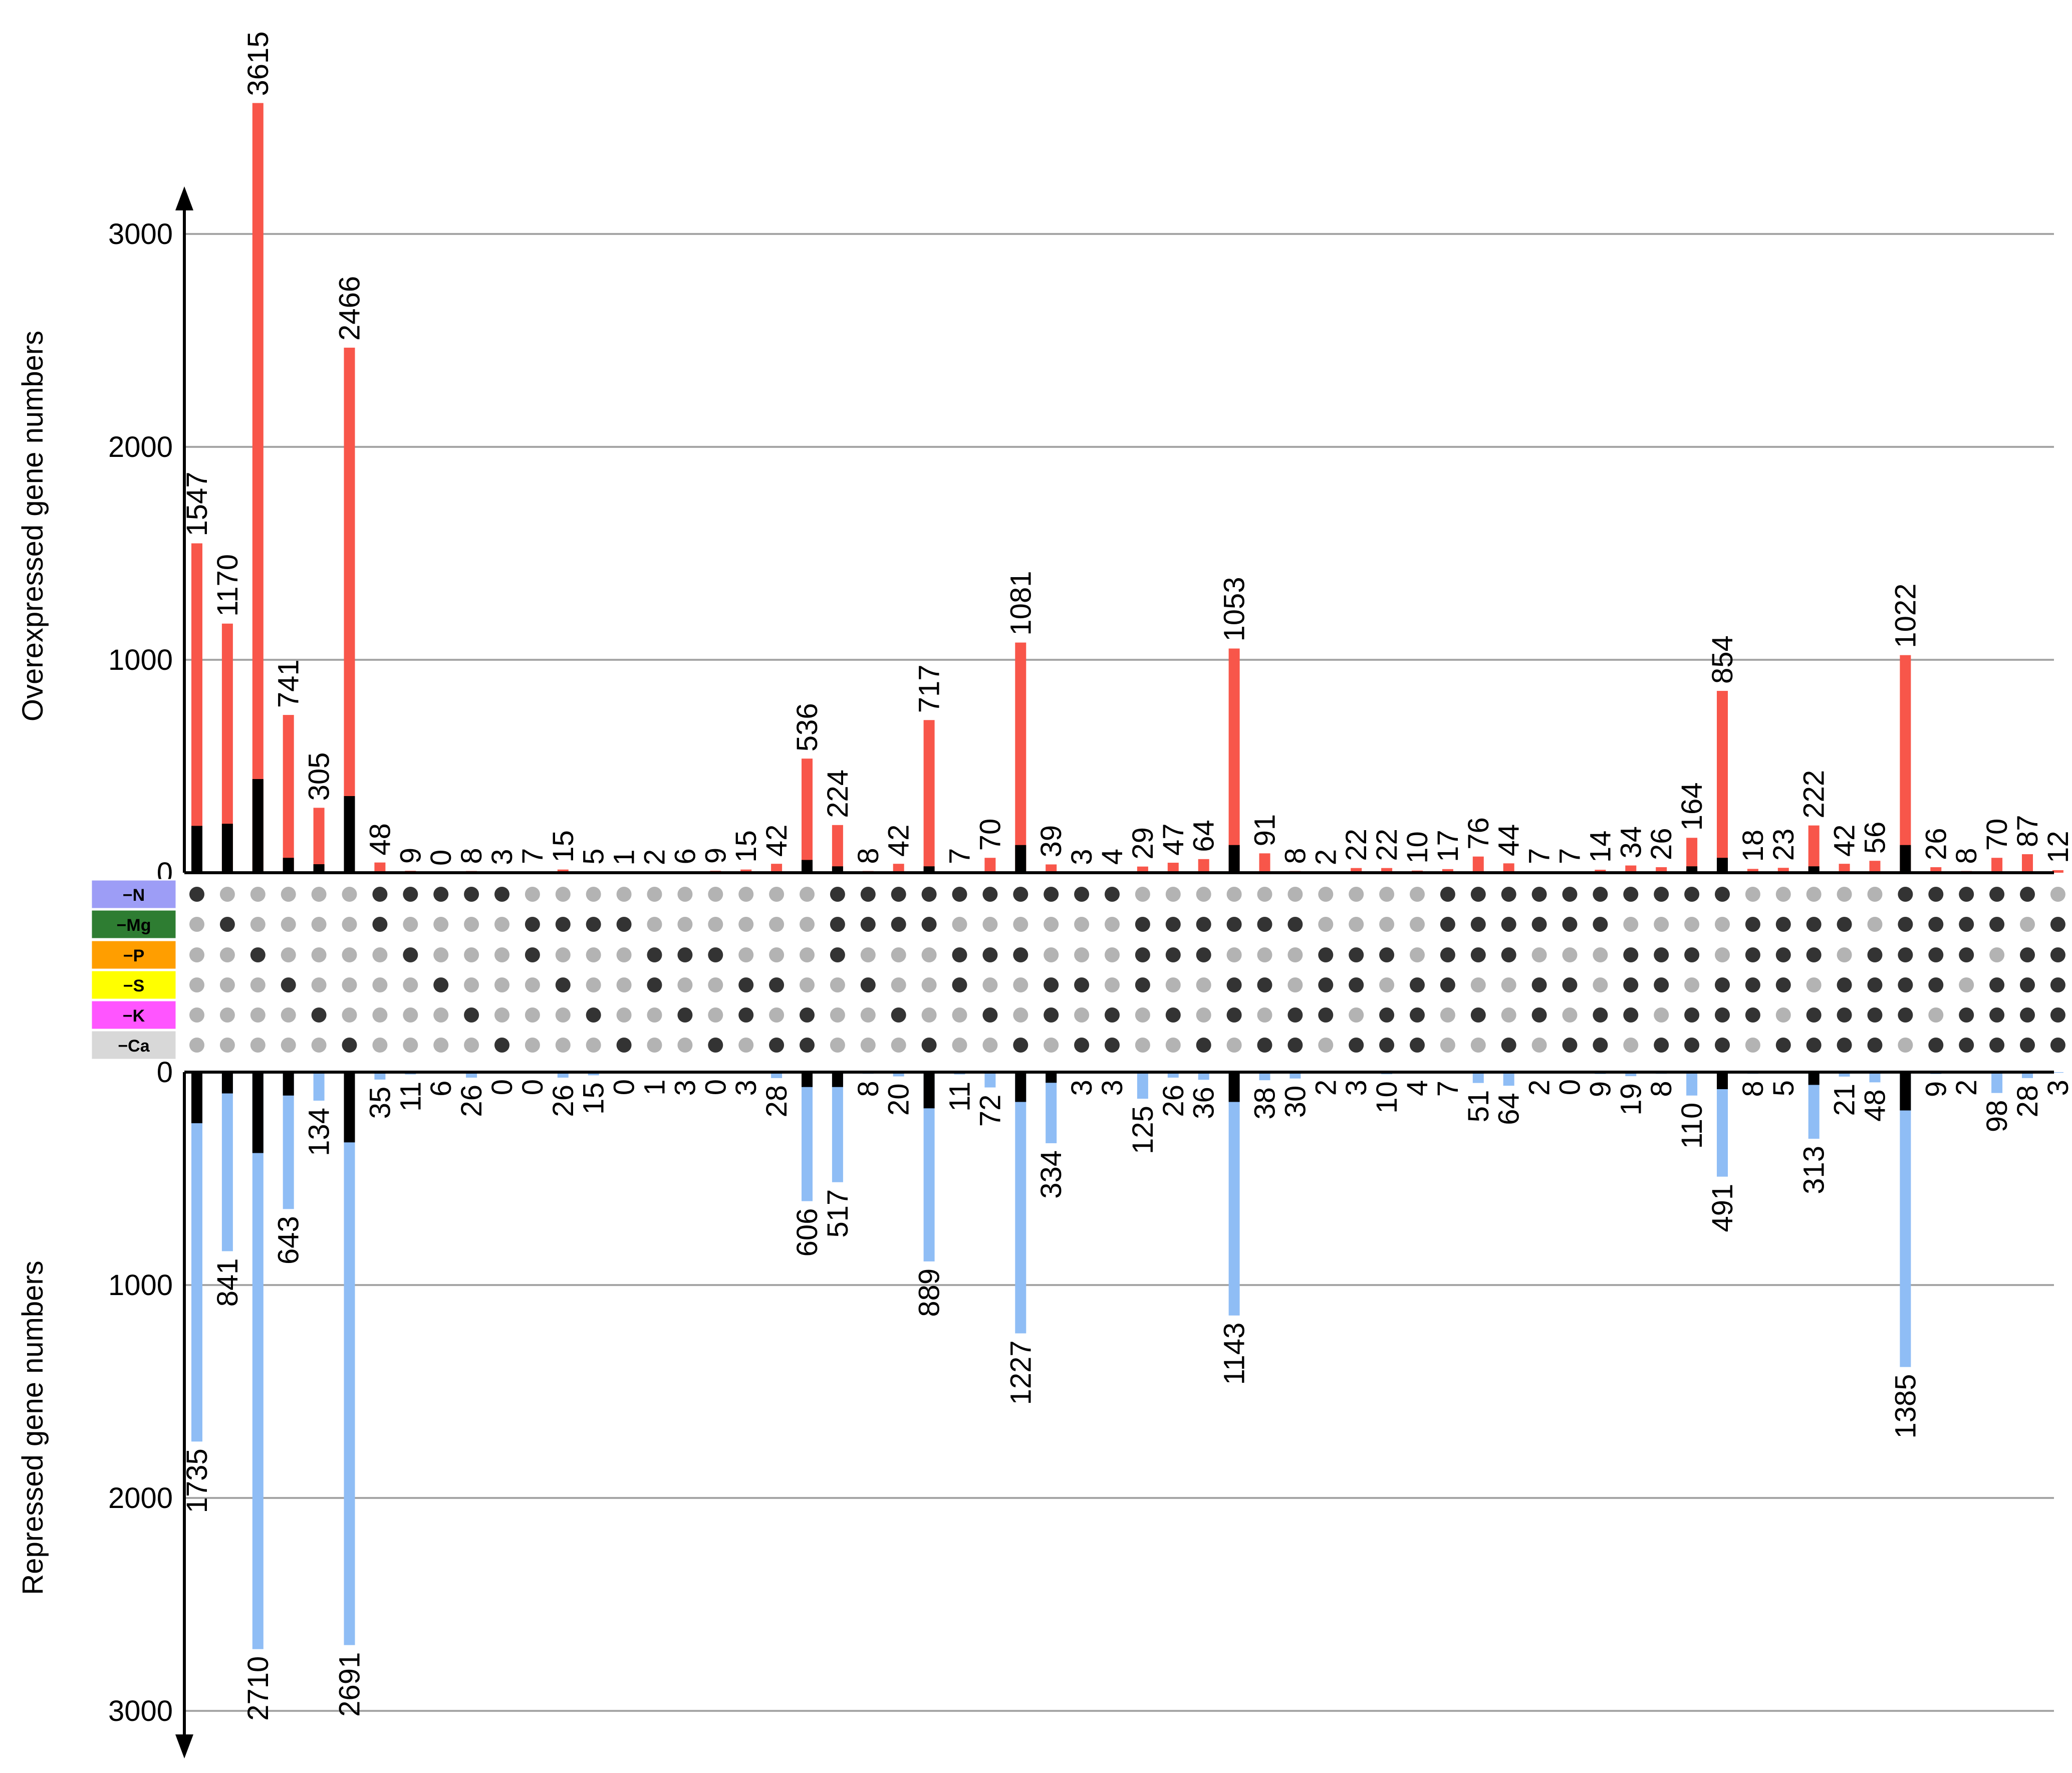 This screenshot has width=2072, height=1773. What do you see at coordinates (258, 1112) in the screenshot?
I see `repressed-common-bar` at bounding box center [258, 1112].